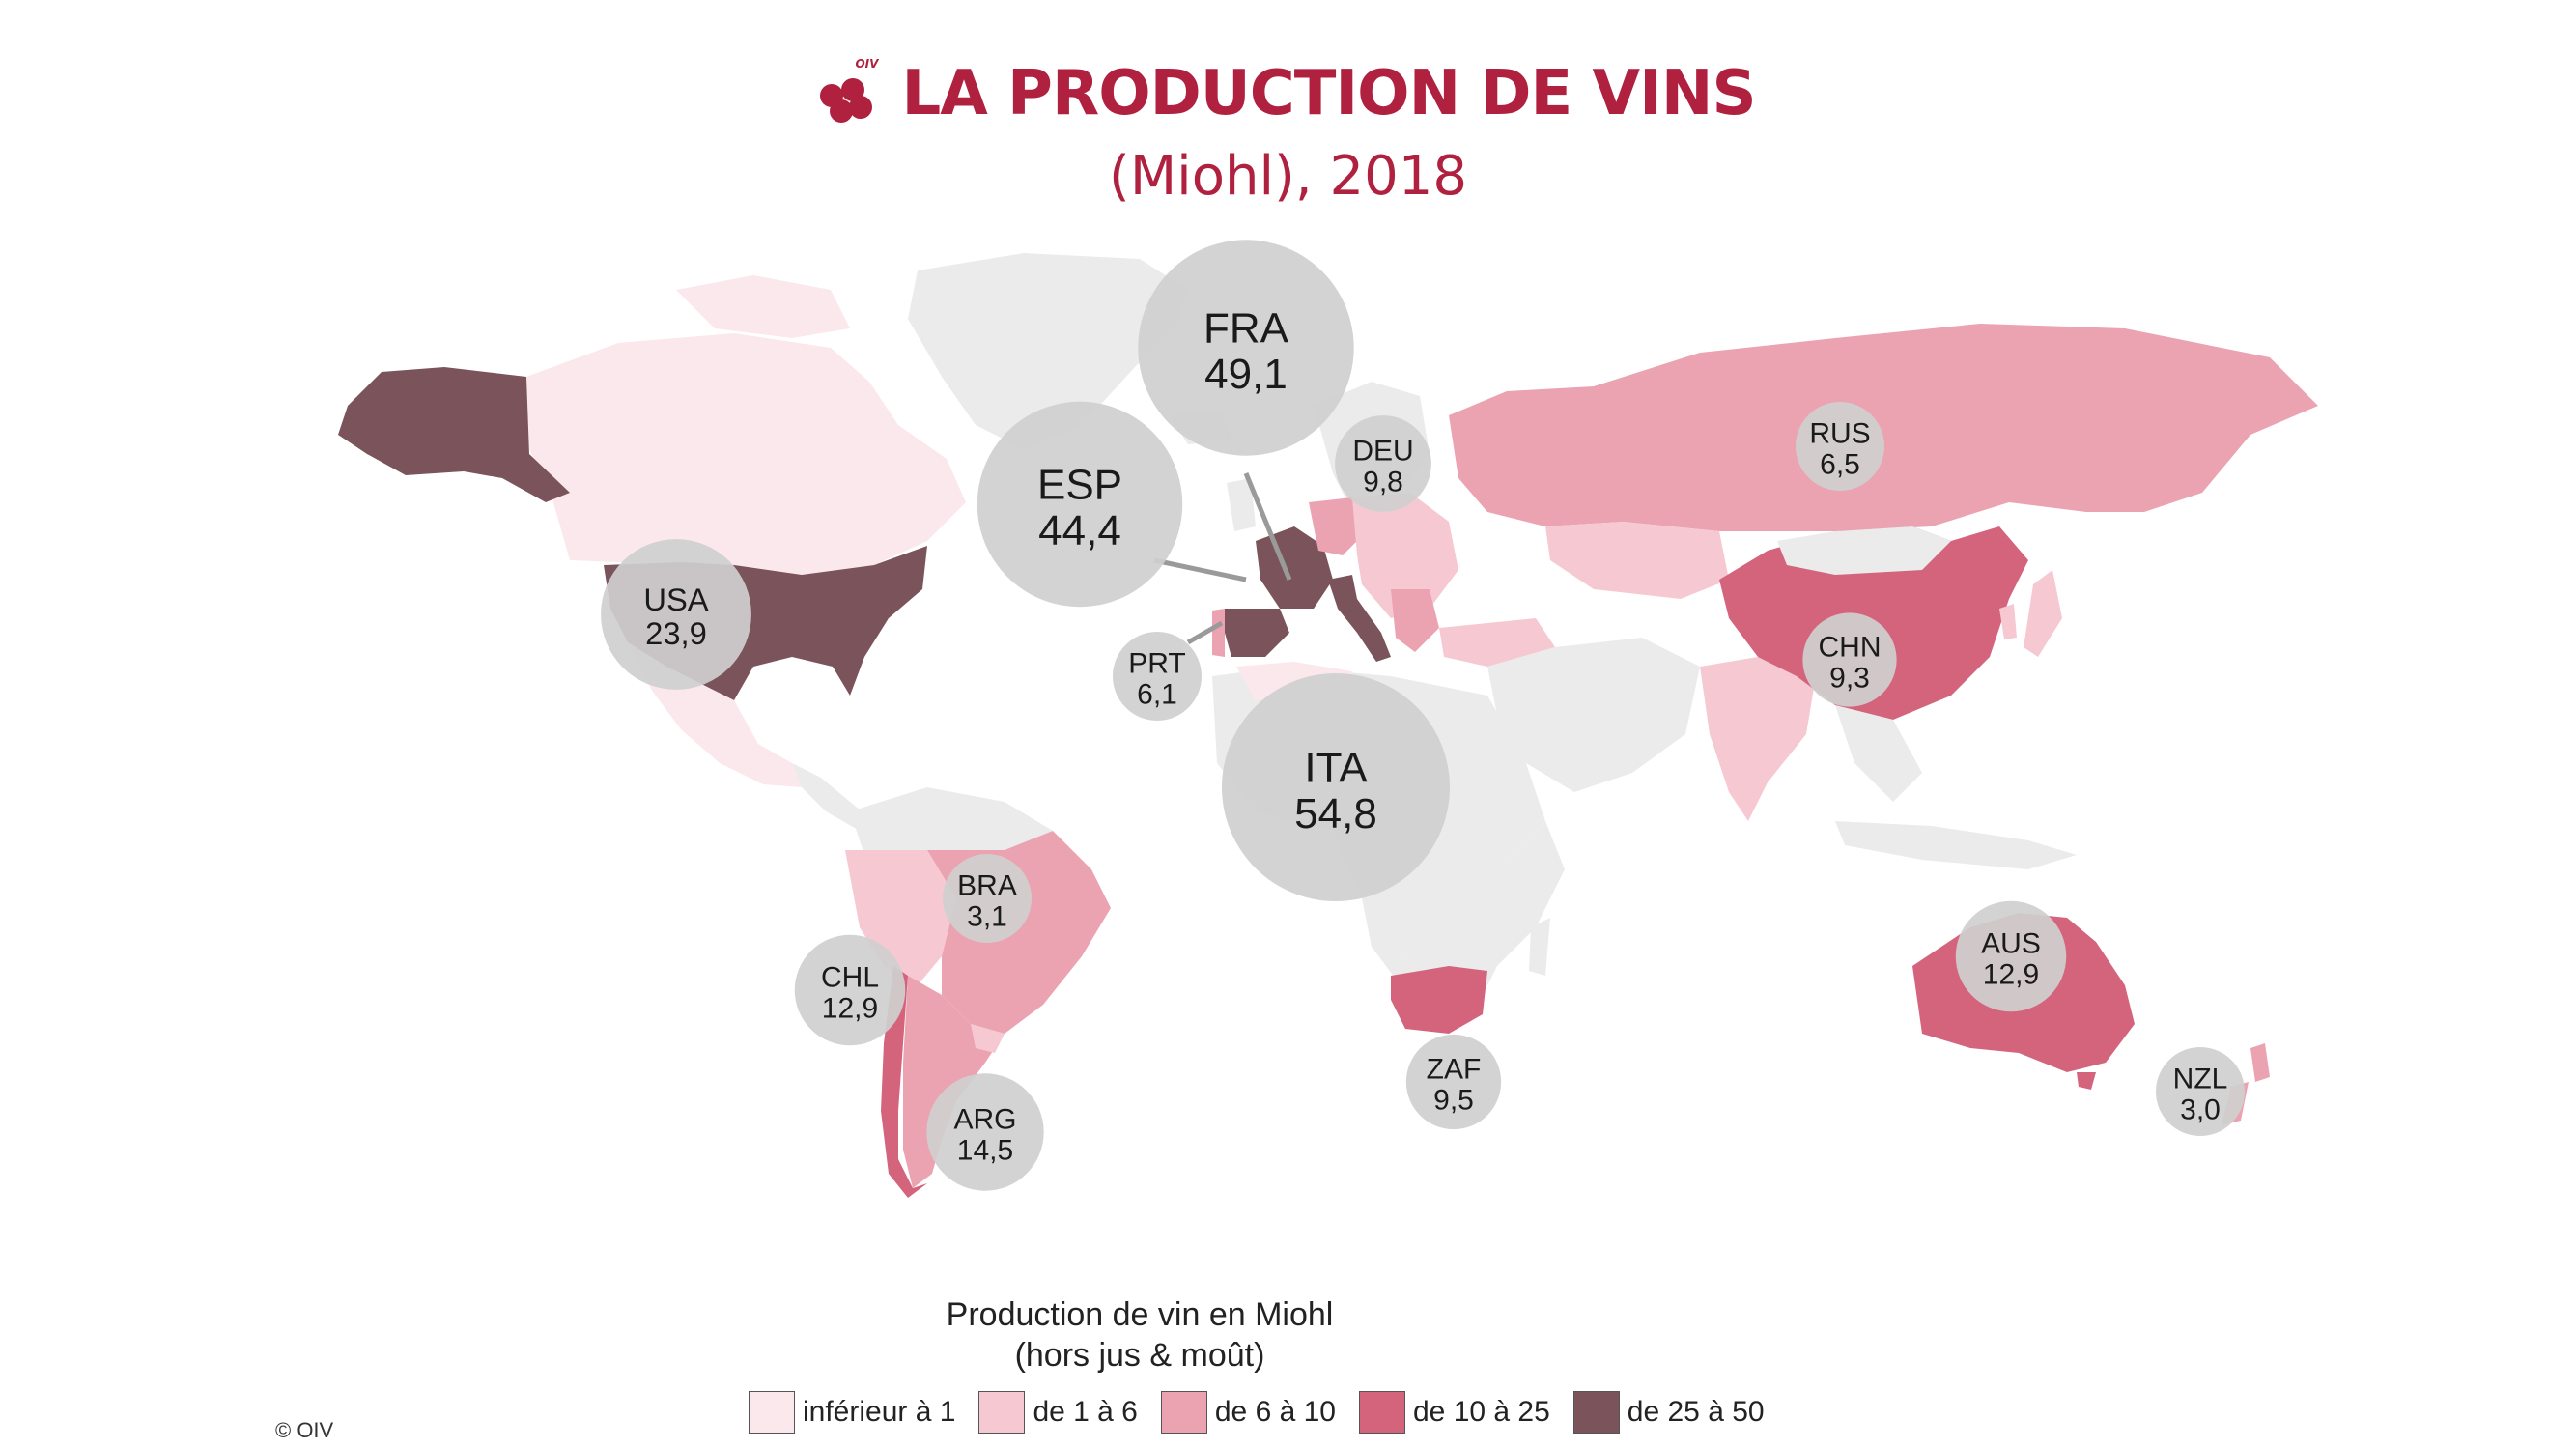 This screenshot has width=2576, height=1449. I want to click on bubble-code-usa: USA, so click(675, 599).